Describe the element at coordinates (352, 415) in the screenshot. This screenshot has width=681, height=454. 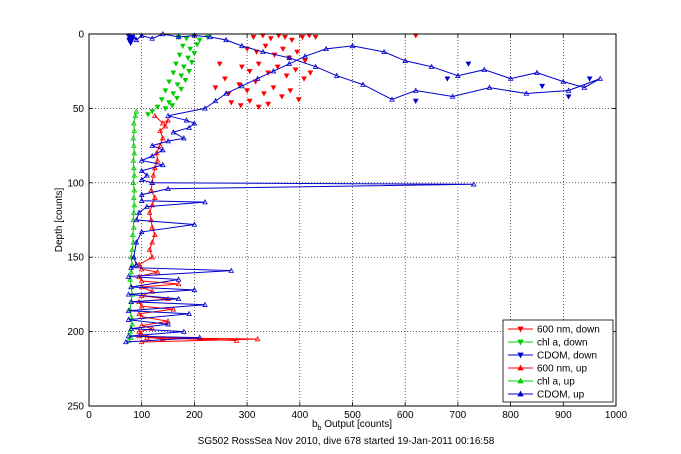
I see `x-tick-label: 500` at that location.